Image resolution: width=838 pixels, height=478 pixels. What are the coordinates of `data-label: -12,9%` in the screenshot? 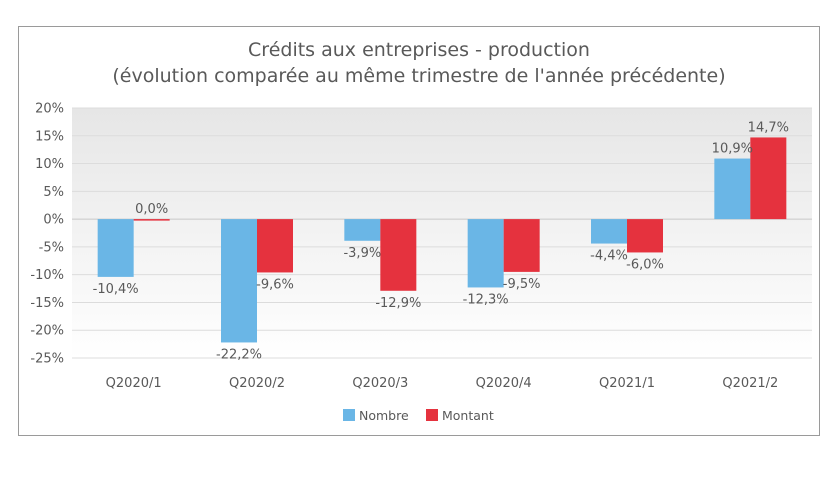 It's located at (398, 303).